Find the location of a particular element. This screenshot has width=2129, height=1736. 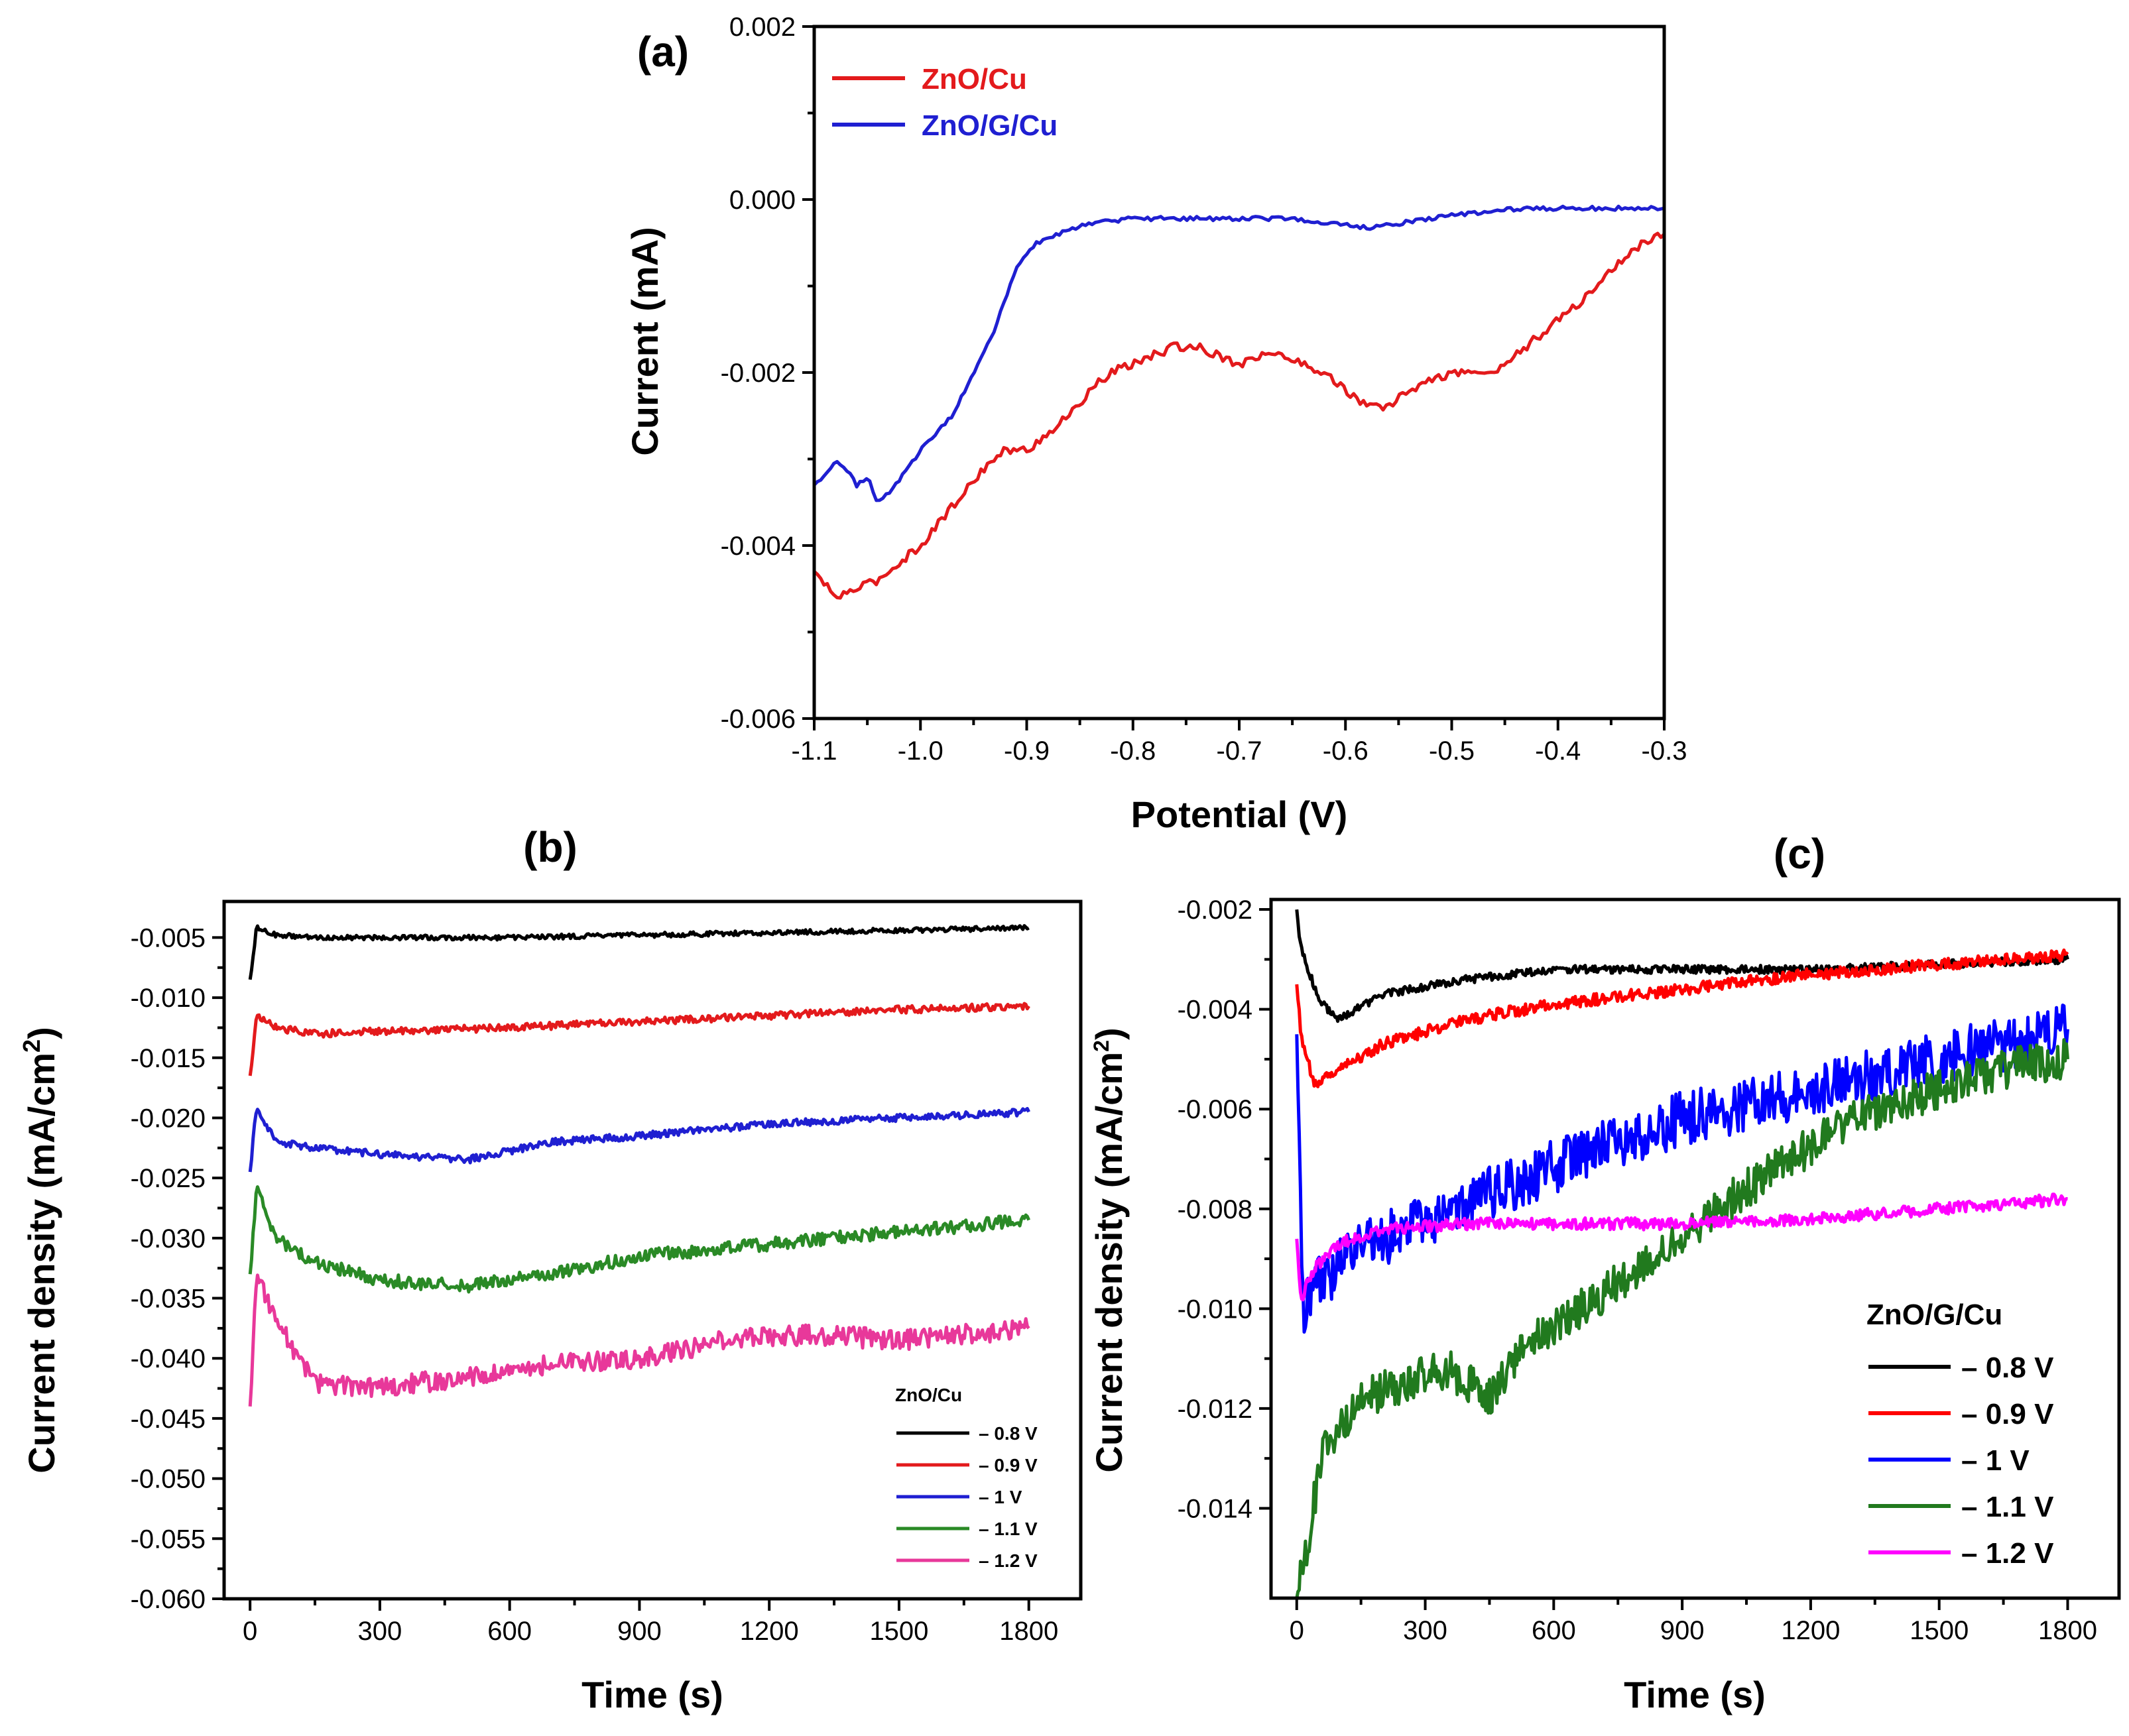

panel-c-y-tick-label: -0.004 is located at coordinates (1215, 1010).